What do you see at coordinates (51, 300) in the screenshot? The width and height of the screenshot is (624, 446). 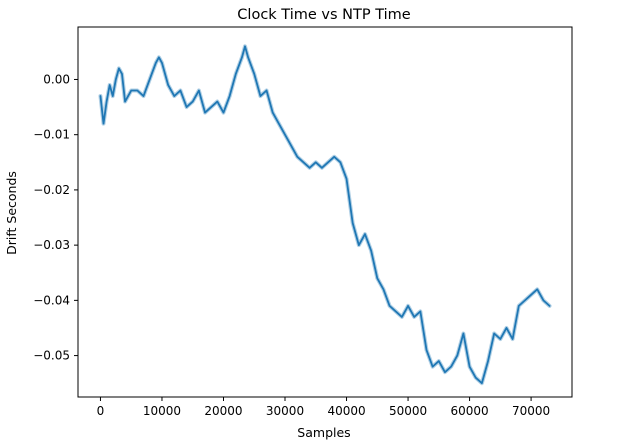 I see `y-tick-label: −0.04` at bounding box center [51, 300].